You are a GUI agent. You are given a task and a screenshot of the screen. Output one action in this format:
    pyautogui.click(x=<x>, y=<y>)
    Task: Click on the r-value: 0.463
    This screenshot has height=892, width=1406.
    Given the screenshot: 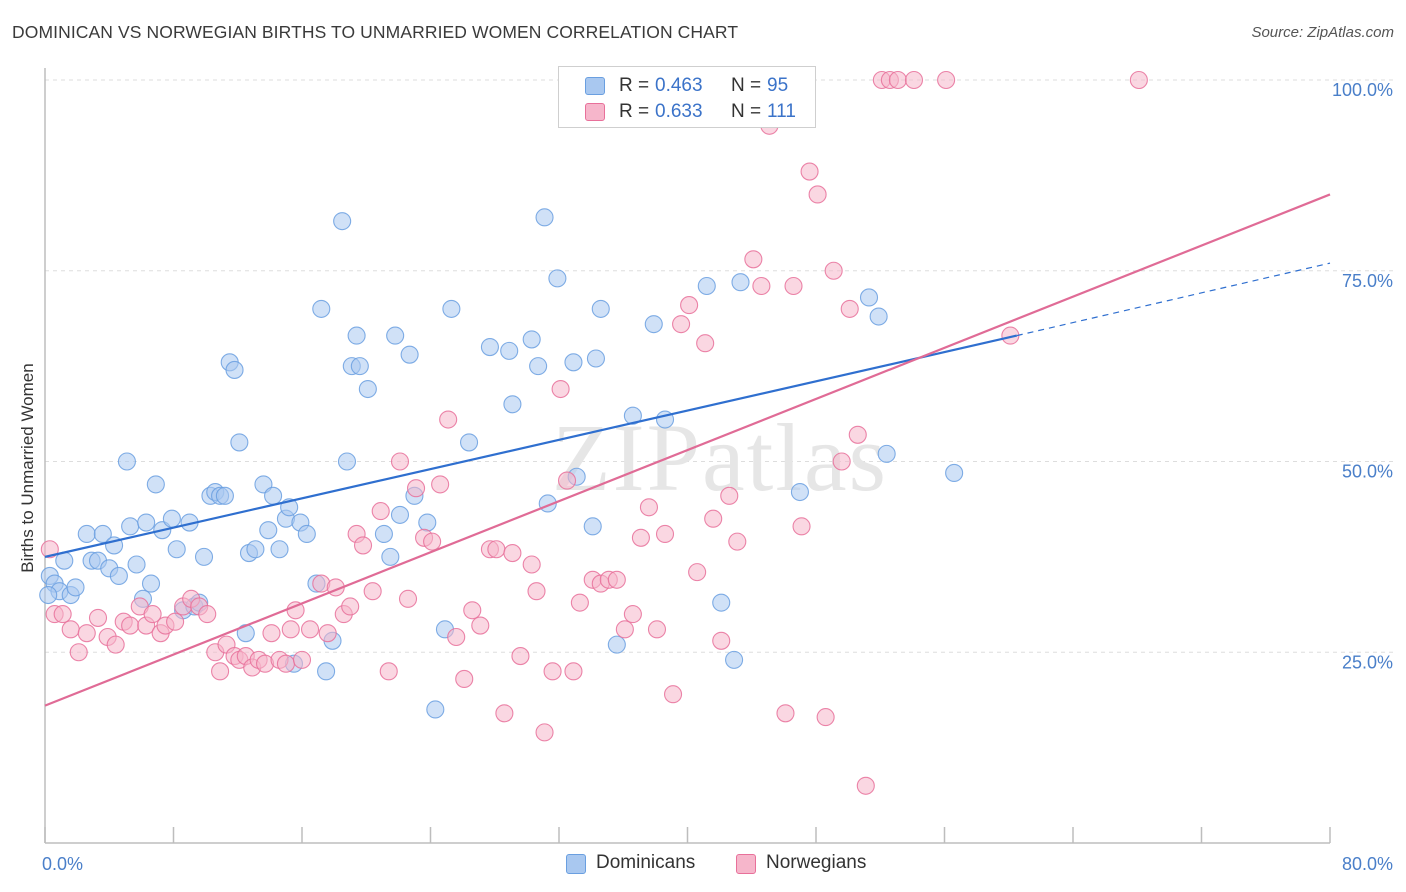 What is the action you would take?
    pyautogui.click(x=679, y=85)
    